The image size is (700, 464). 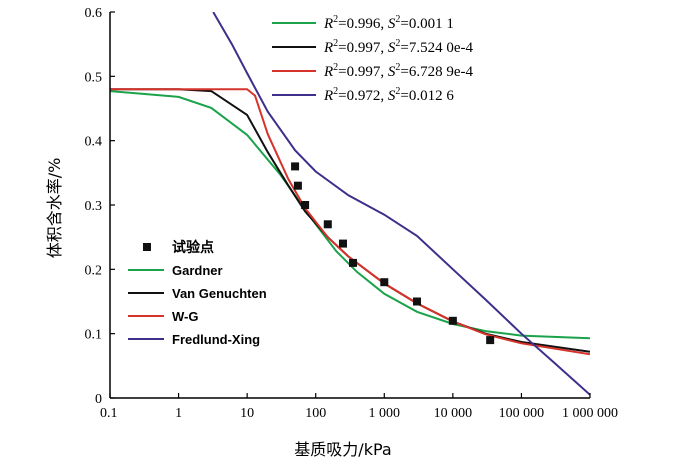 I want to click on y-tick-label: 0.5, so click(x=94, y=77).